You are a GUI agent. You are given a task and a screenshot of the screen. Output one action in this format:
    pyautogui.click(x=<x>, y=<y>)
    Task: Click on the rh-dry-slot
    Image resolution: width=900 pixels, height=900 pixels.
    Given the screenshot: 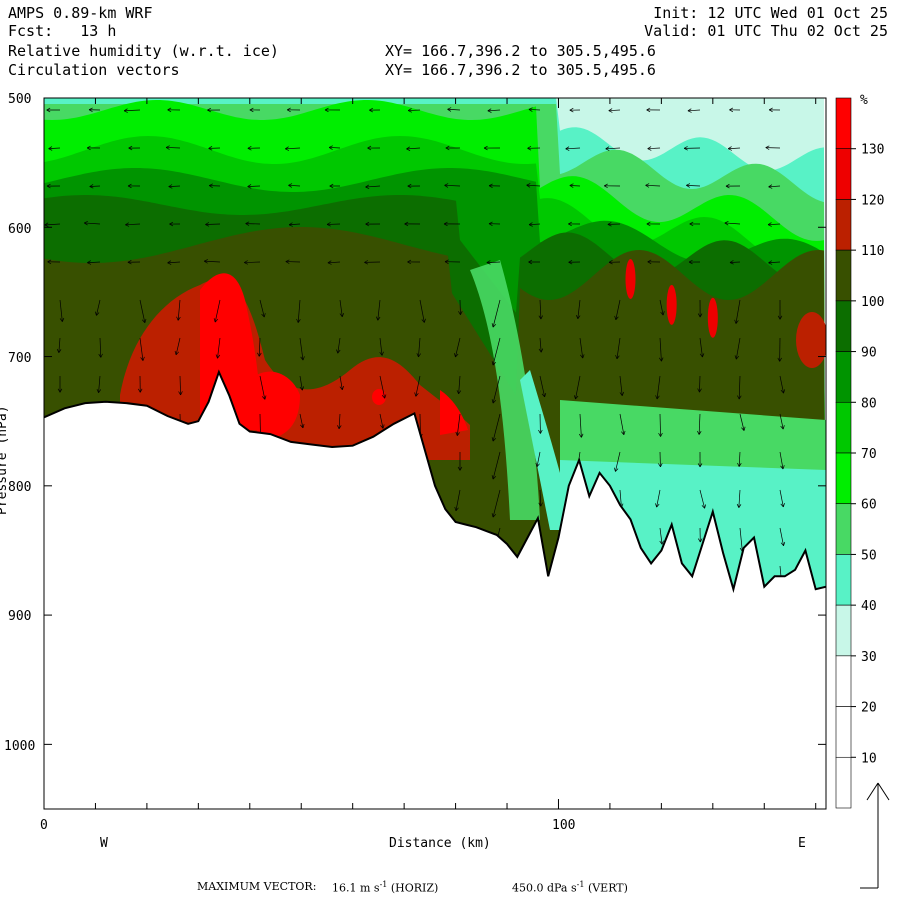 What is the action you would take?
    pyautogui.click(x=505, y=390)
    